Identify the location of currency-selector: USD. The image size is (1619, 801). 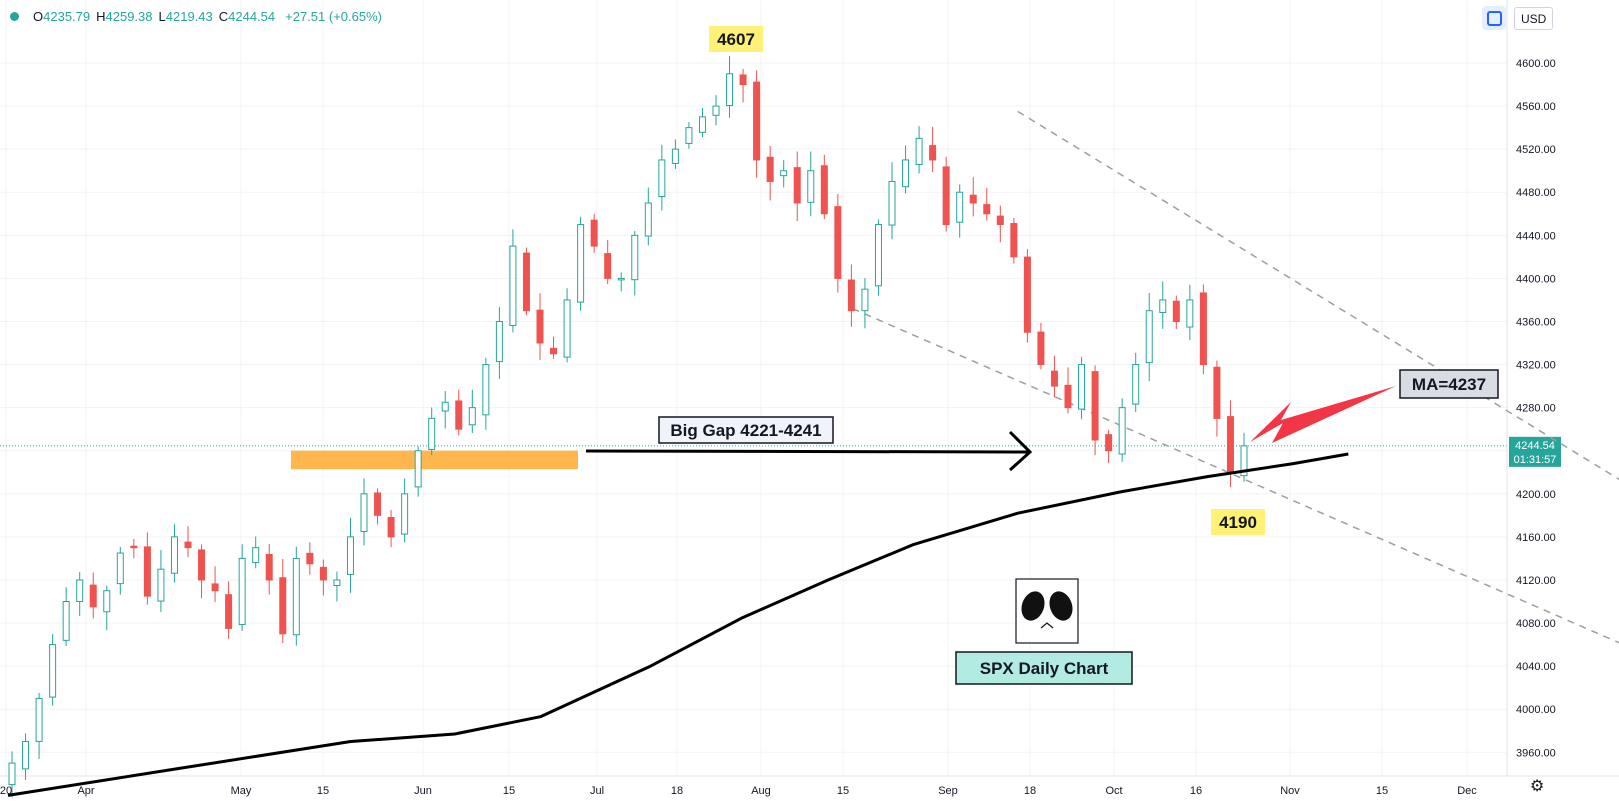
(1534, 18).